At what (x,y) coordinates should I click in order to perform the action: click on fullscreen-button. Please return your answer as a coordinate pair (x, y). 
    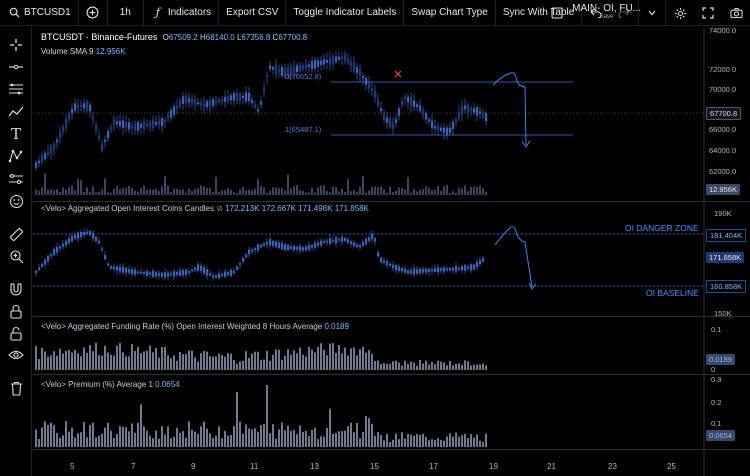
    Looking at the image, I should click on (708, 13).